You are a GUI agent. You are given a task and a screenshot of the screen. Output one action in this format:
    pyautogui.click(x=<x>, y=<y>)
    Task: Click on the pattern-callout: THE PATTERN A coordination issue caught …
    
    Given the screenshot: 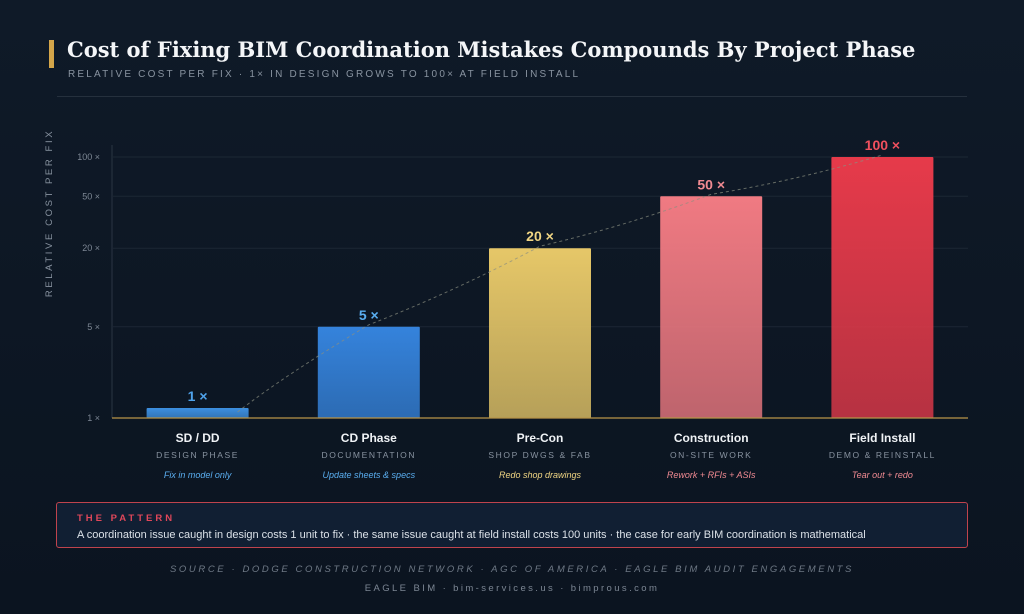 What is the action you would take?
    pyautogui.click(x=512, y=525)
    